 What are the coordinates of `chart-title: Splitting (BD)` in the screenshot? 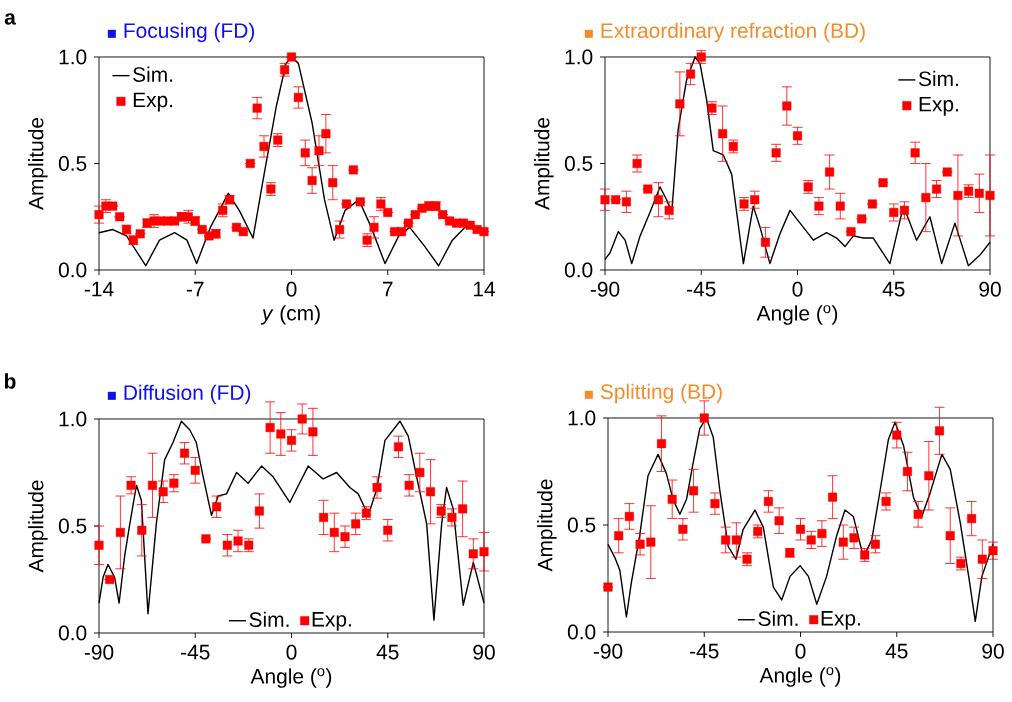 It's located at (661, 393).